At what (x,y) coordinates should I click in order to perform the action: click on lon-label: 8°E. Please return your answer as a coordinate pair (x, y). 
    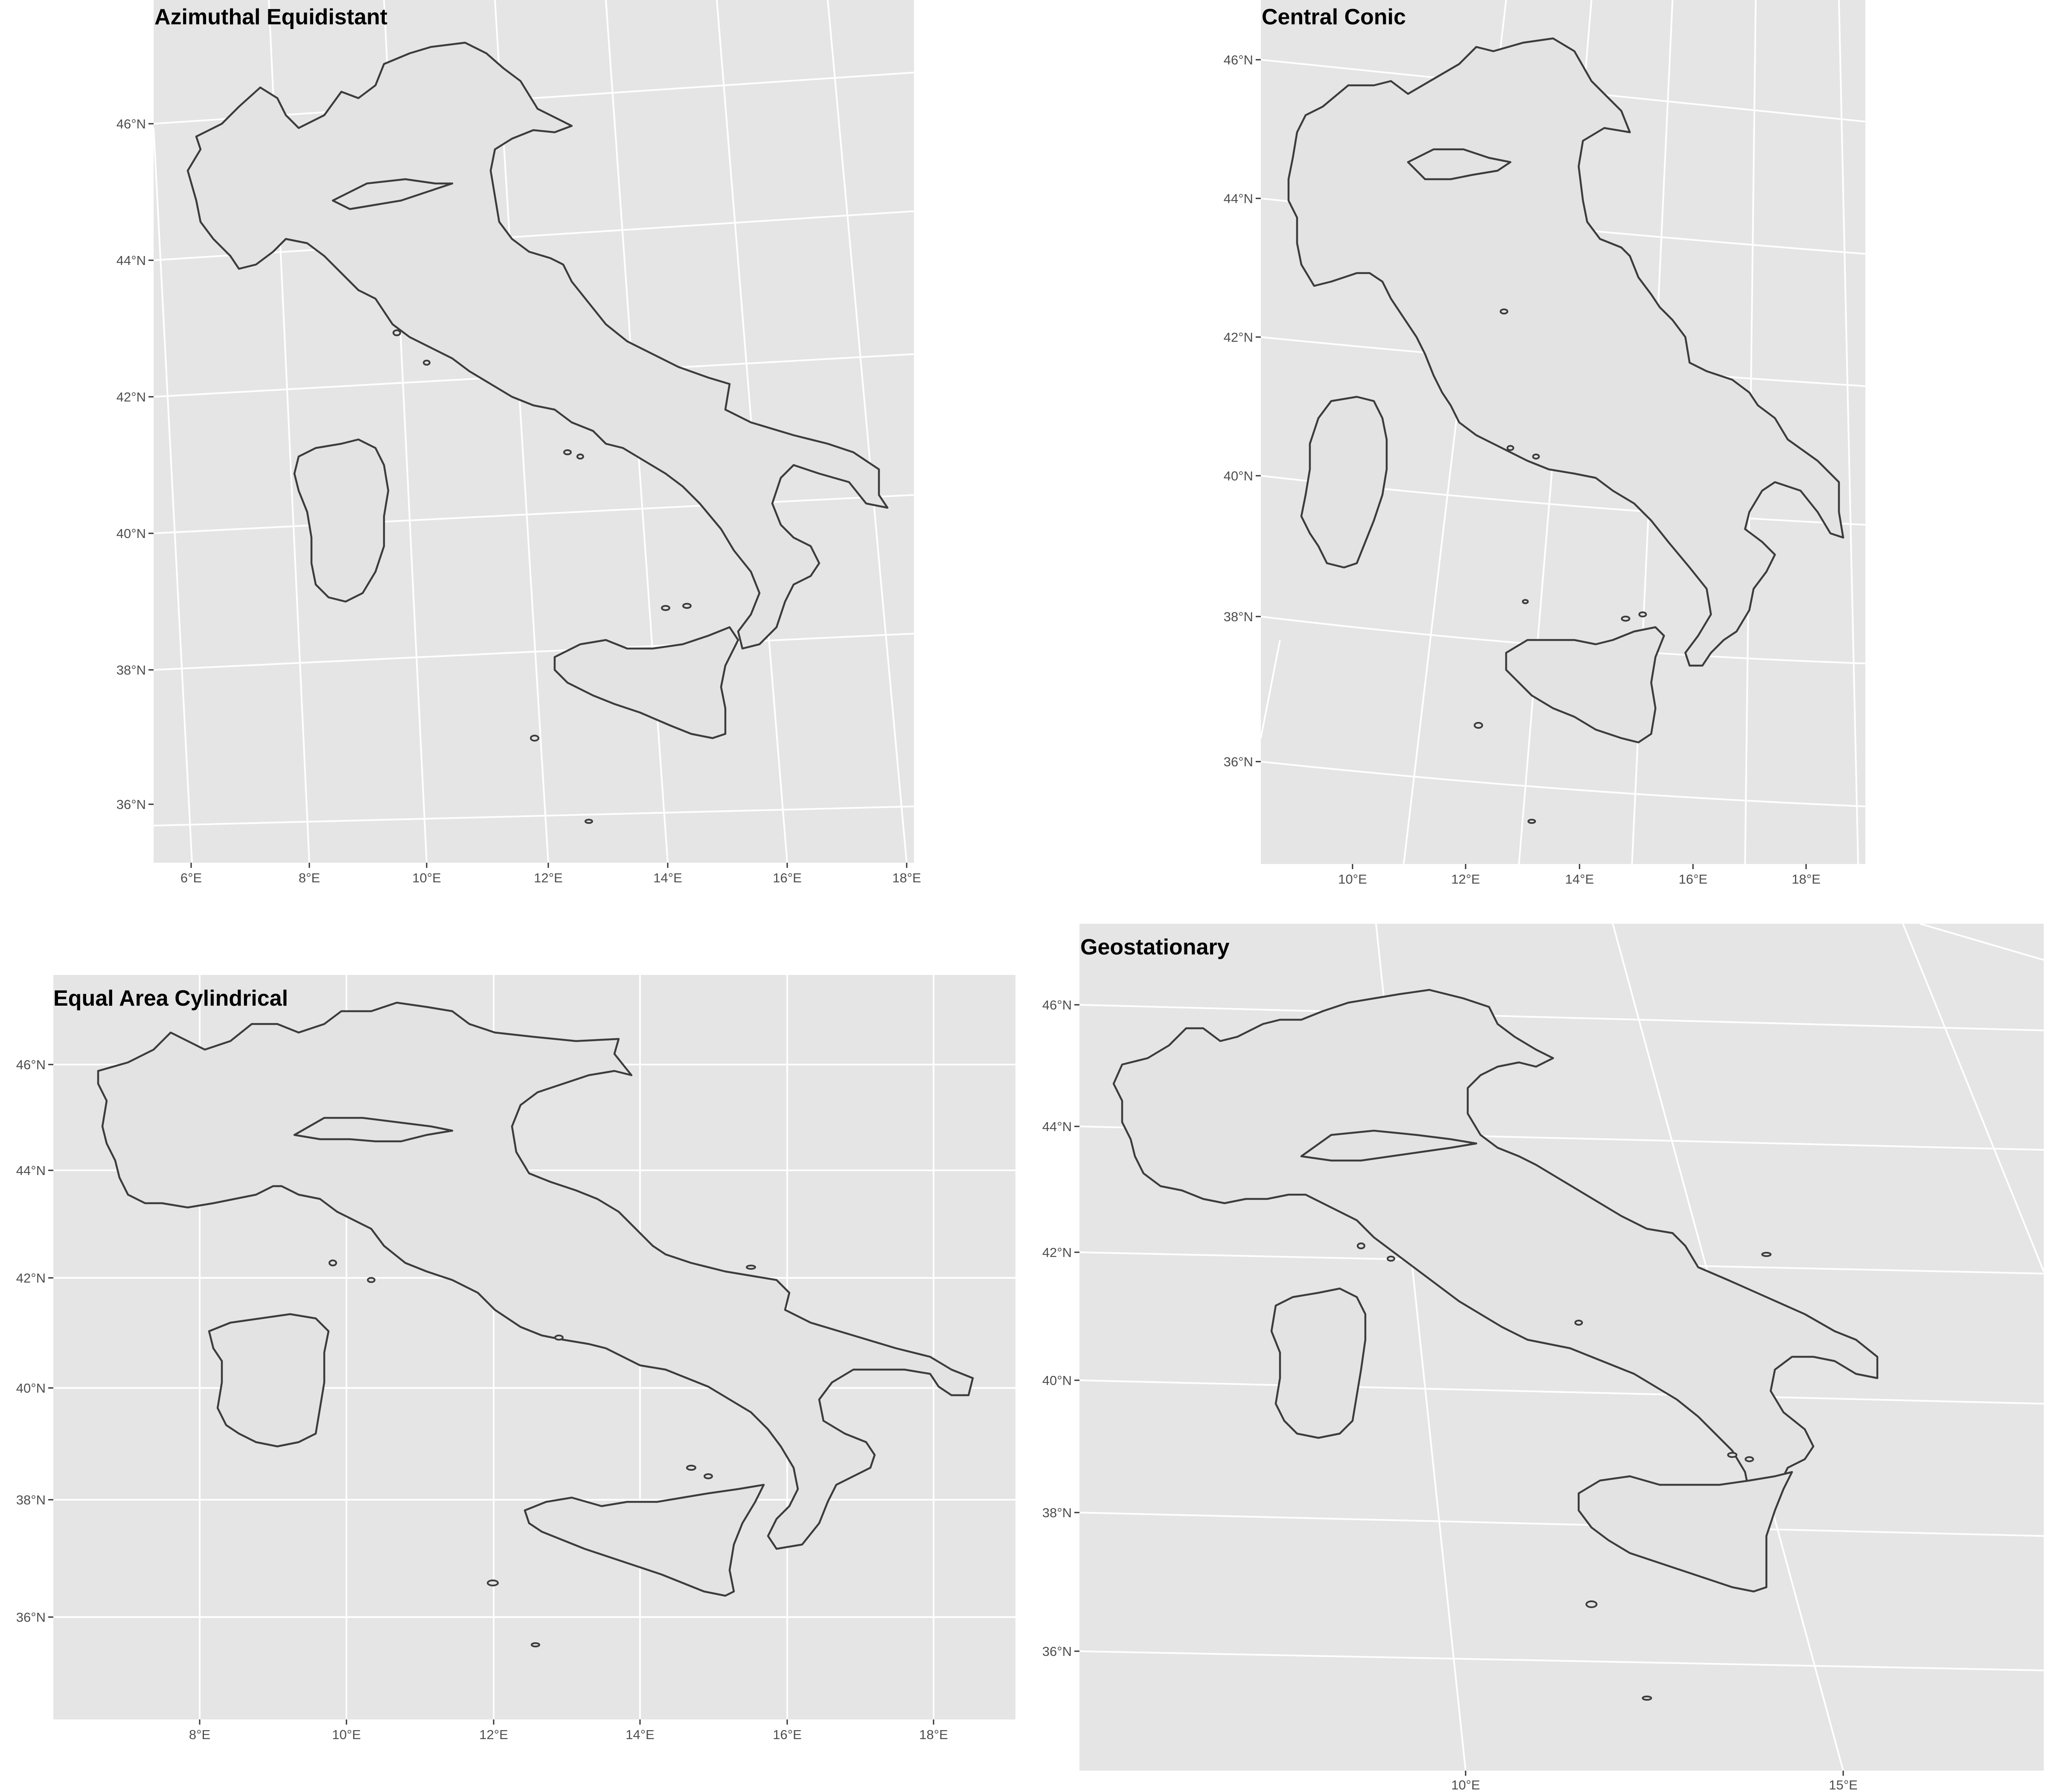
    Looking at the image, I should click on (199, 1734).